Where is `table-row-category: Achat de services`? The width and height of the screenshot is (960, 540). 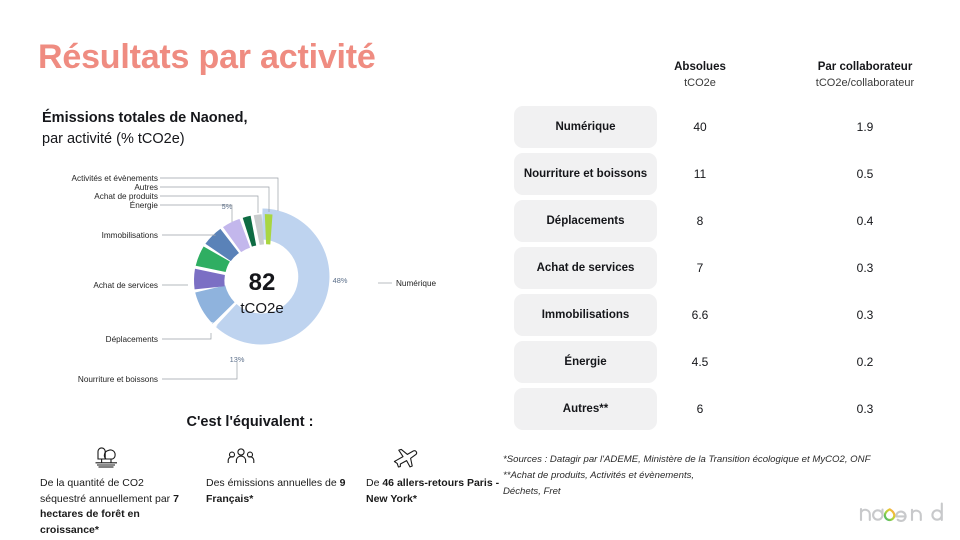 table-row-category: Achat de services is located at coordinates (585, 268).